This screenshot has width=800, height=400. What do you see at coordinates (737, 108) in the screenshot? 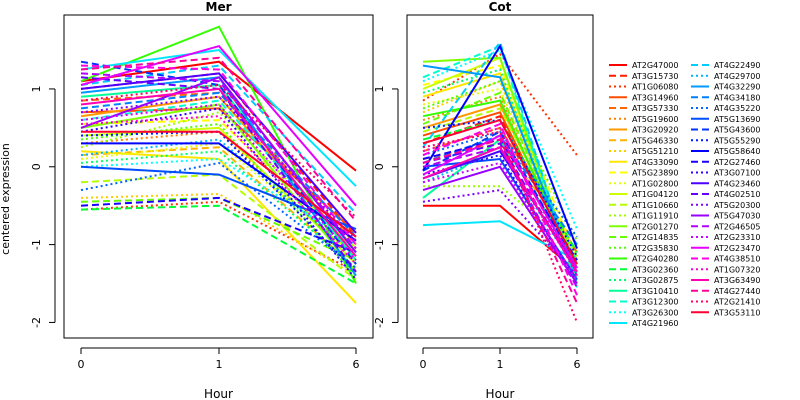
I see `legend-label: AT4G35220` at bounding box center [737, 108].